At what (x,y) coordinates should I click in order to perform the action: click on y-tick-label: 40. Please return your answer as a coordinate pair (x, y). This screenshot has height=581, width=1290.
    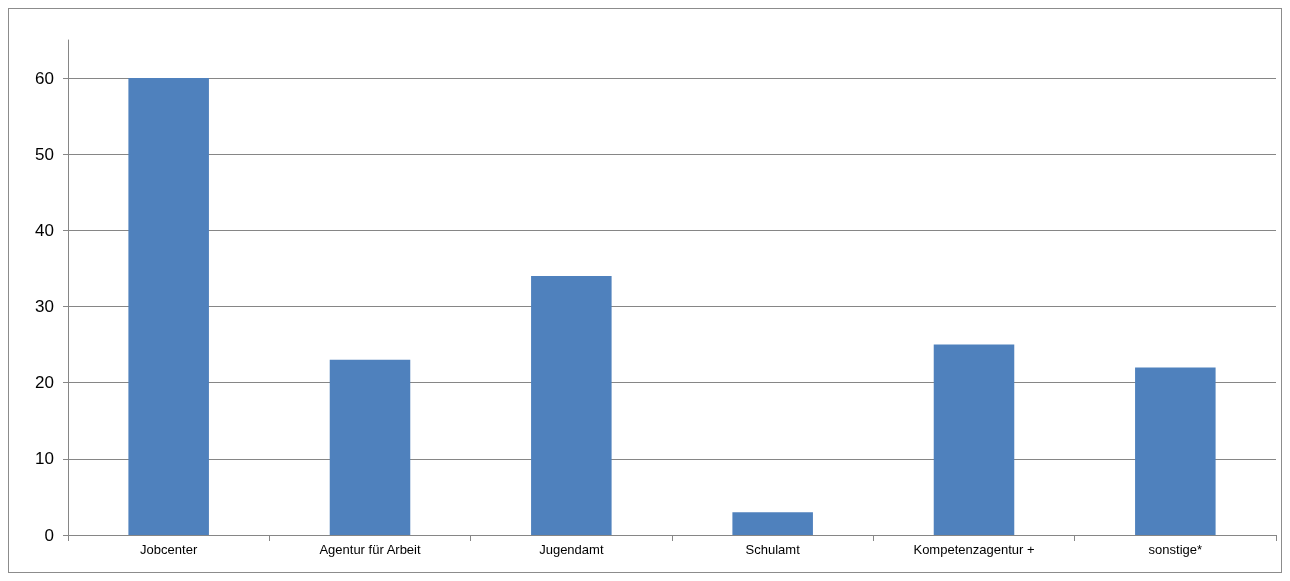
    Looking at the image, I should click on (44, 230).